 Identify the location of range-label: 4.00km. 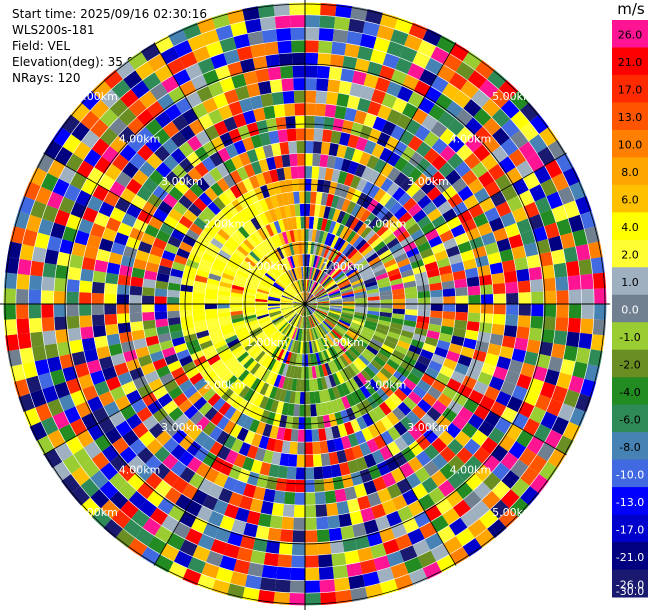
(471, 469).